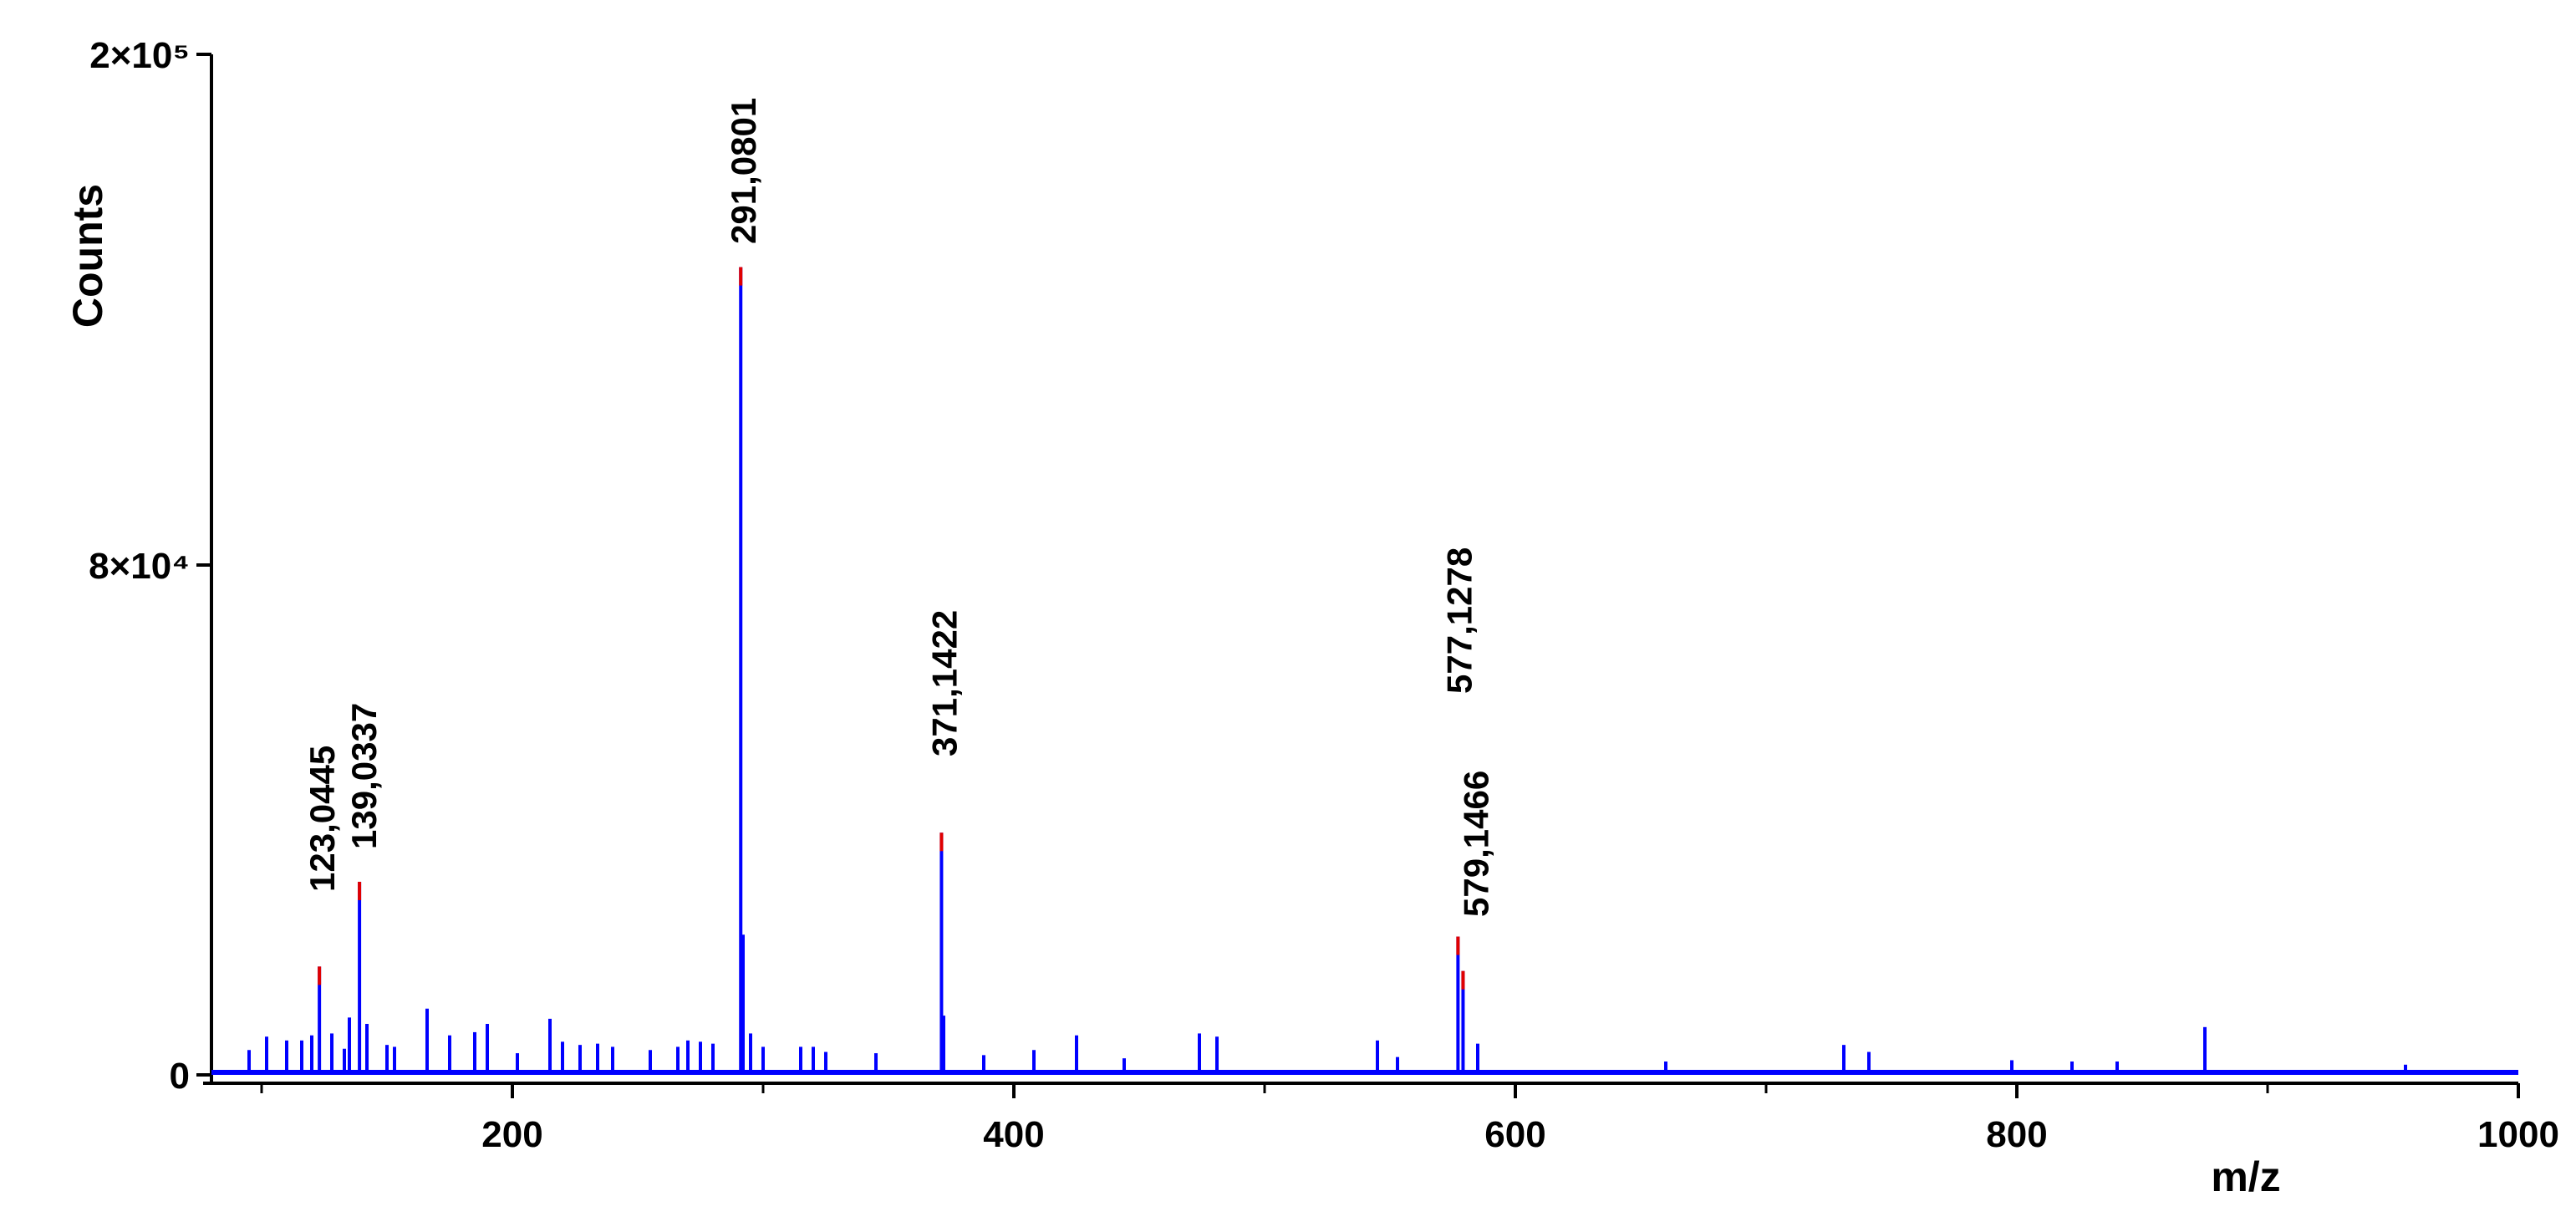  Describe the element at coordinates (87, 256) in the screenshot. I see `y-axis-title: Counts` at that location.